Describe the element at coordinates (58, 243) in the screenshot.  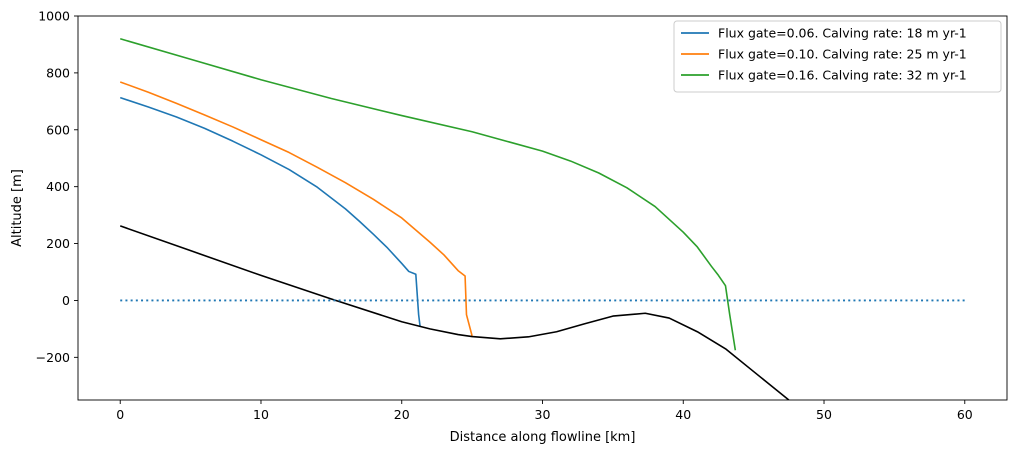
I see `y-tick-label: 200` at that location.